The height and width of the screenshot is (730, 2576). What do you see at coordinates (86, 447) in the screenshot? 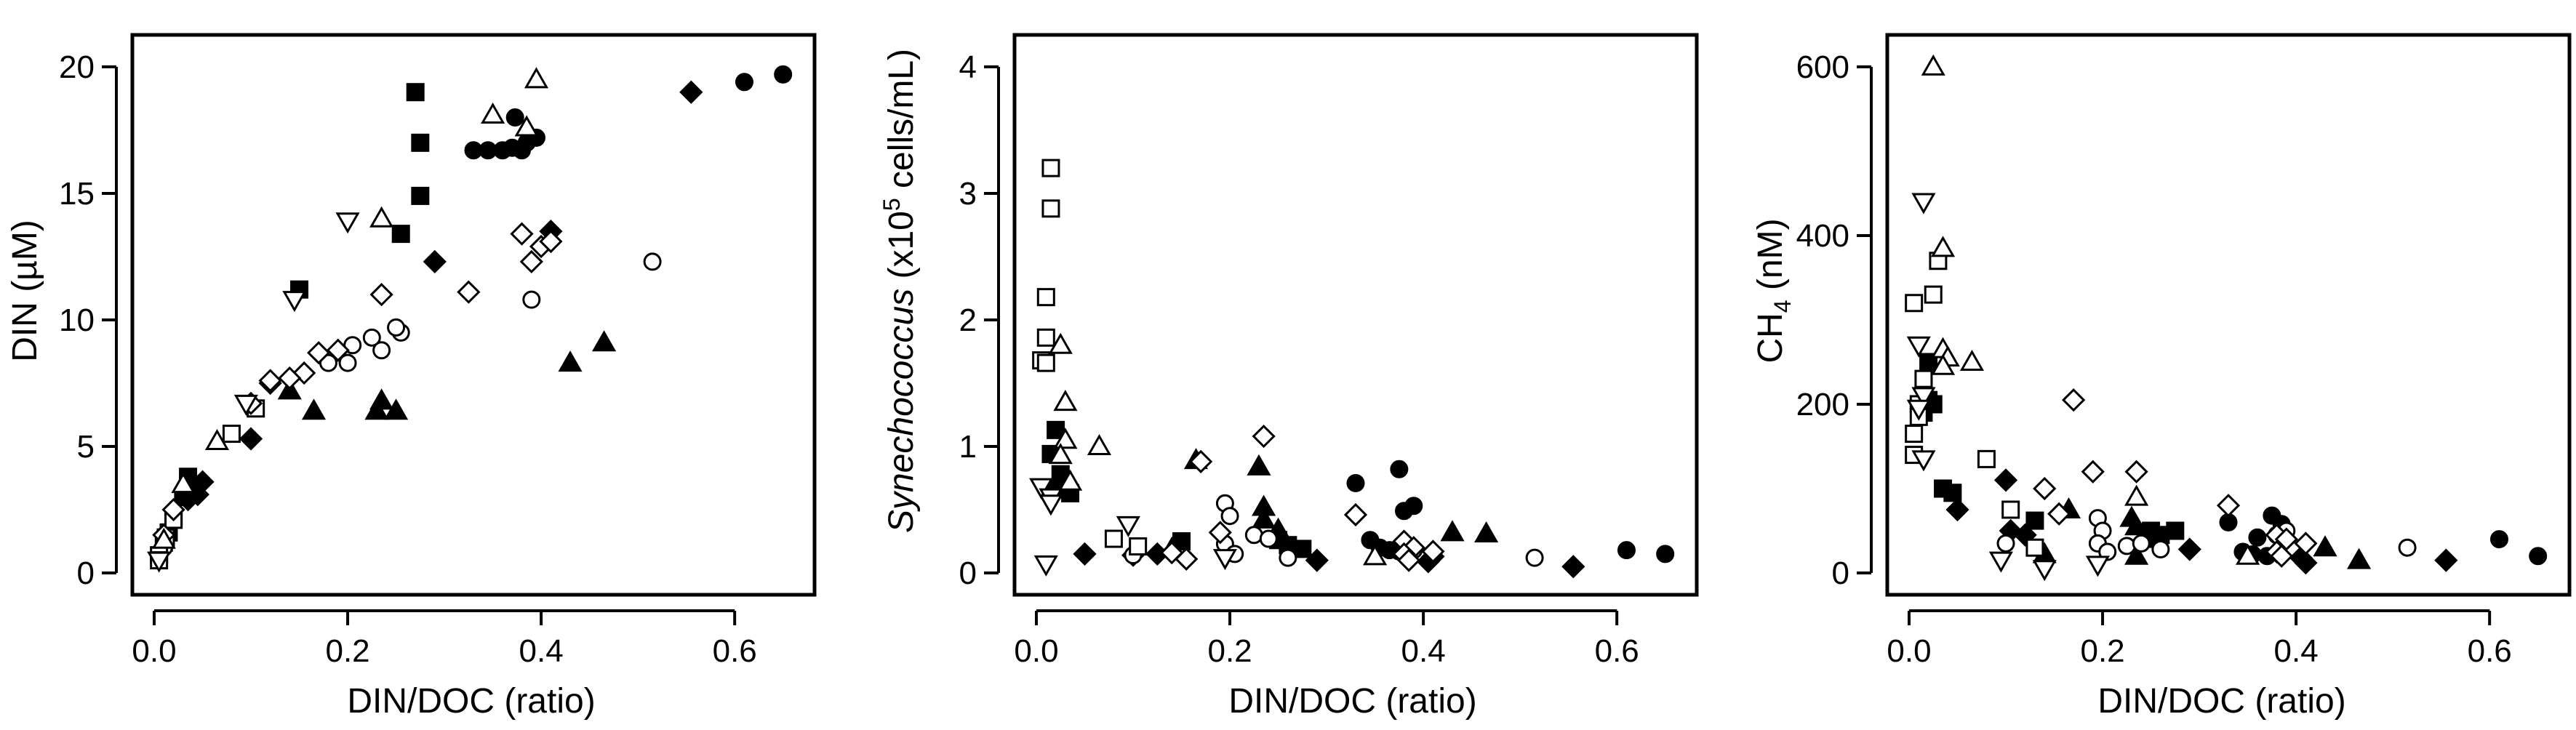
I see `y-tick-label: 5` at bounding box center [86, 447].